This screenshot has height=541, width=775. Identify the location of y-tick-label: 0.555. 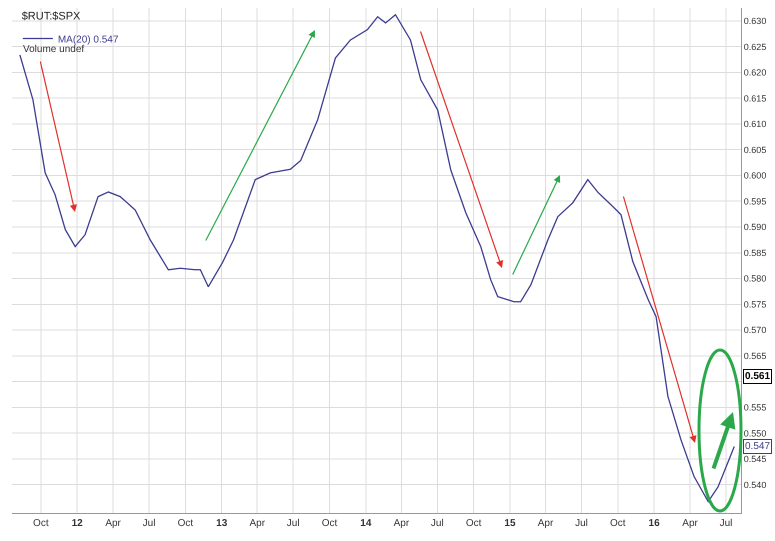
(755, 407).